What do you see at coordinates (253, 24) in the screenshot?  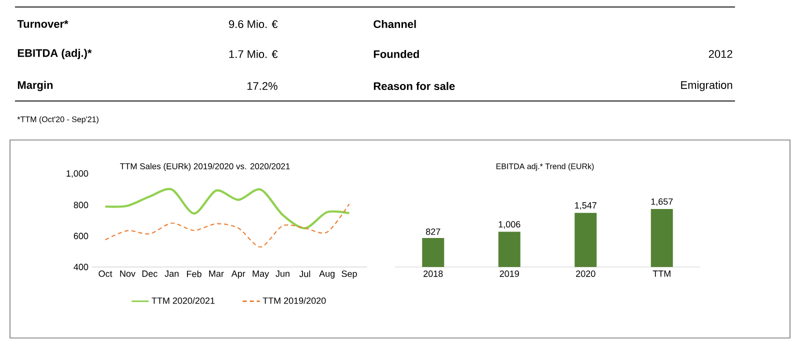 I see `text: 9.6 Mio. €` at bounding box center [253, 24].